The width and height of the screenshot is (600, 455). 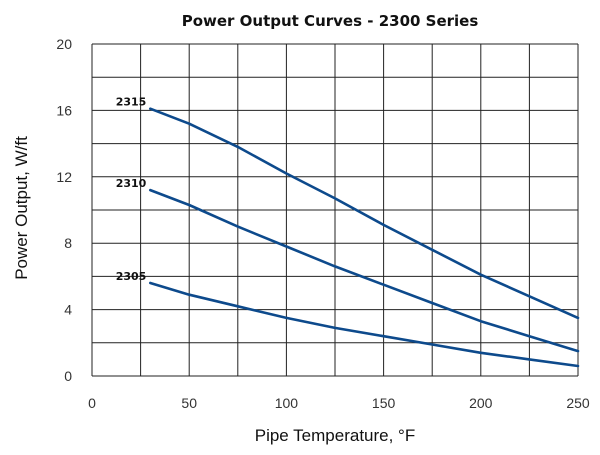 What do you see at coordinates (131, 102) in the screenshot?
I see `series-label-2315: 2315` at bounding box center [131, 102].